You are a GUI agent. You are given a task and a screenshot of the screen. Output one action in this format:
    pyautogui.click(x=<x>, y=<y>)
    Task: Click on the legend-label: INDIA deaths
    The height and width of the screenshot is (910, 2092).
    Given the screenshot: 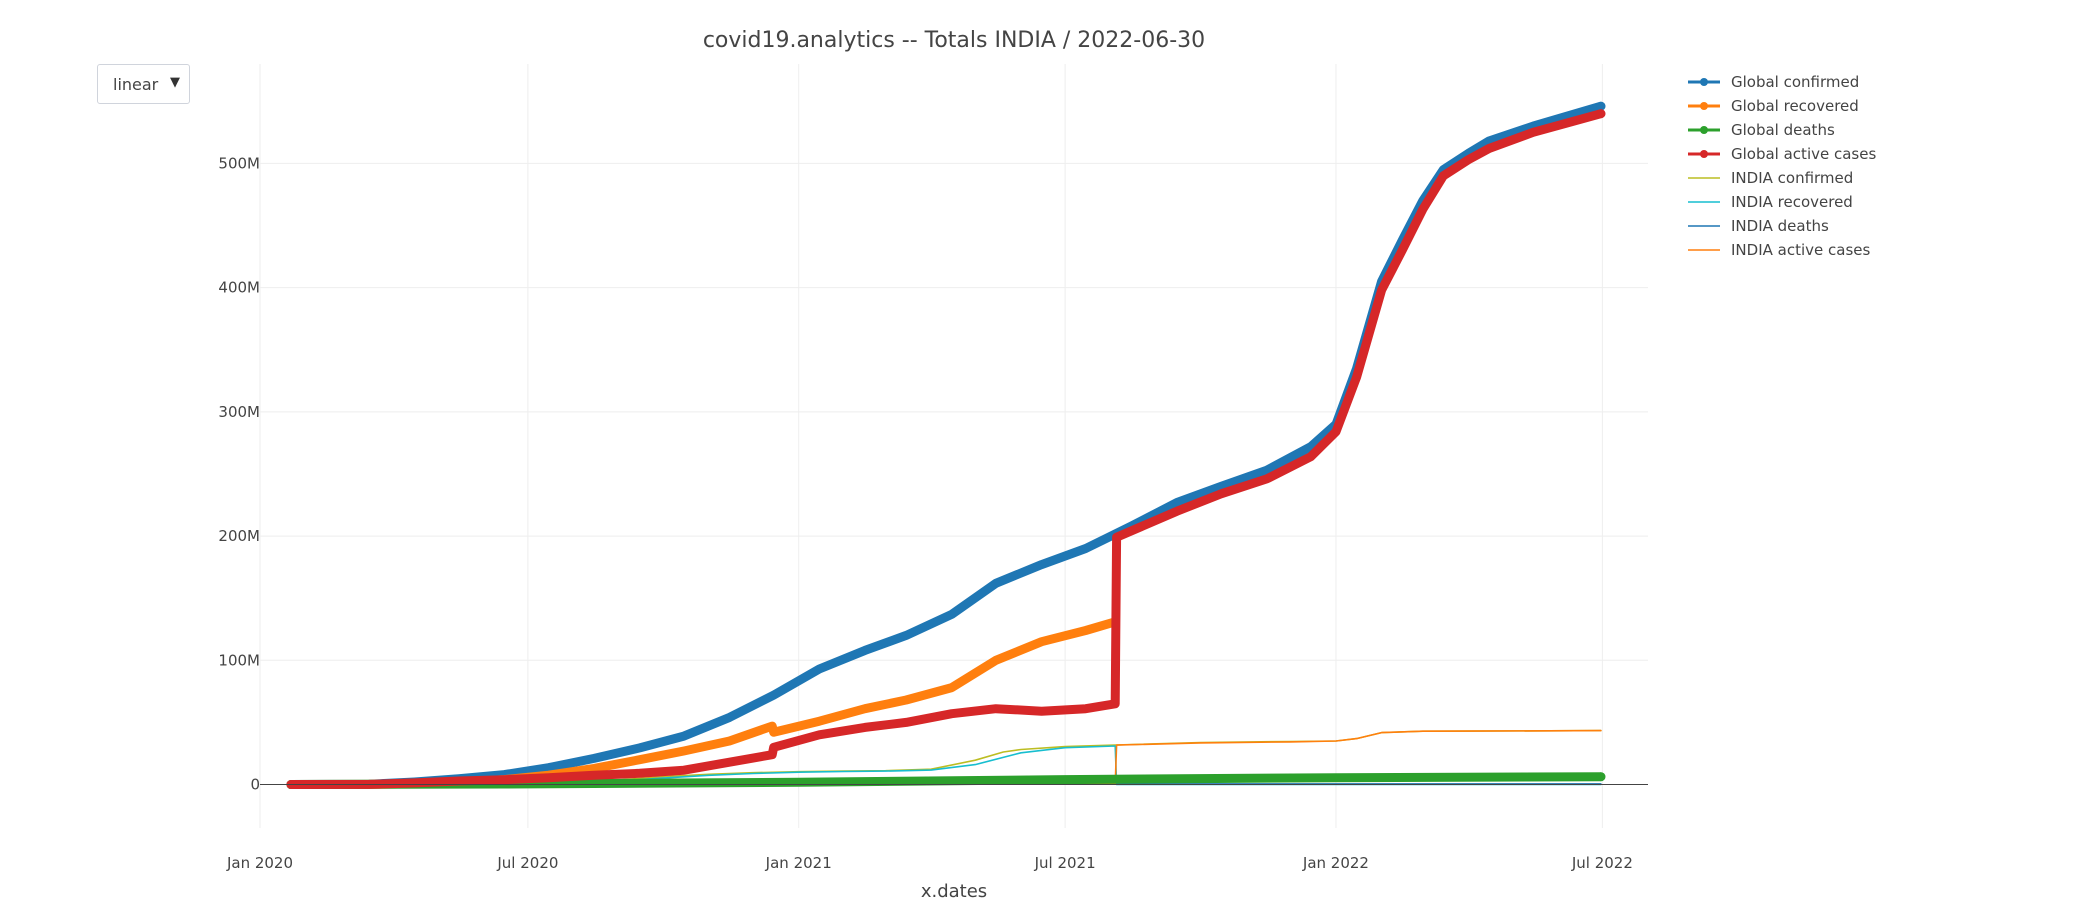 What is the action you would take?
    pyautogui.click(x=1780, y=226)
    